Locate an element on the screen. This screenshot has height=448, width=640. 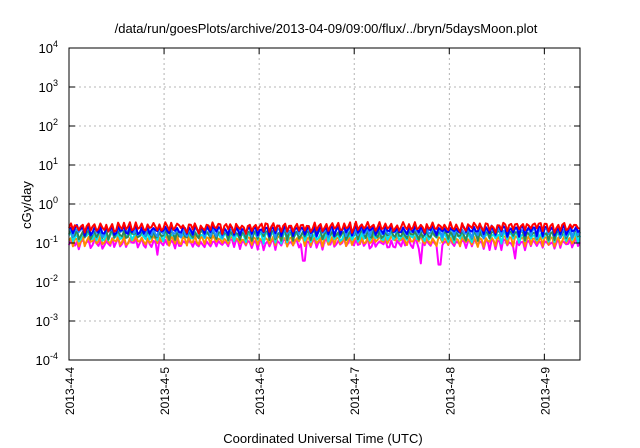
x-tick-label: 2013-4-6 is located at coordinates (260, 391).